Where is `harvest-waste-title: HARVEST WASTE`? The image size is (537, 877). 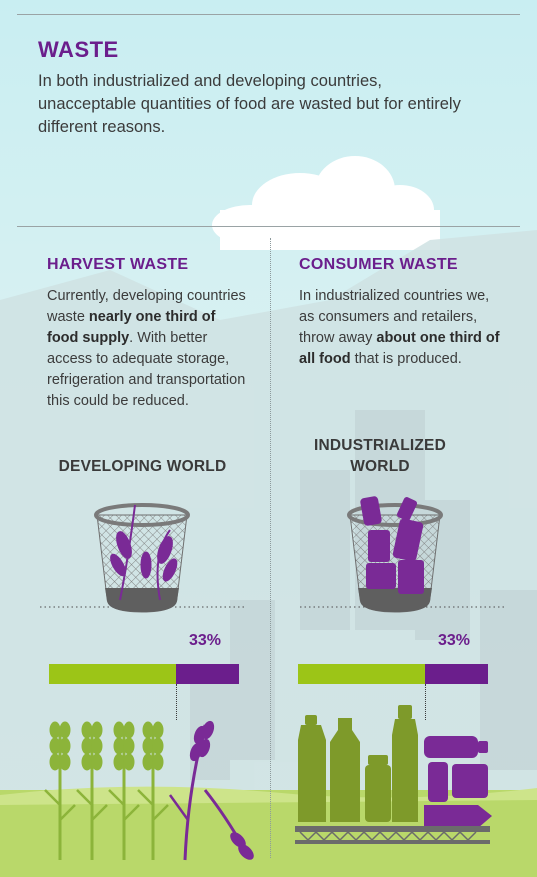 harvest-waste-title: HARVEST WASTE is located at coordinates (118, 264).